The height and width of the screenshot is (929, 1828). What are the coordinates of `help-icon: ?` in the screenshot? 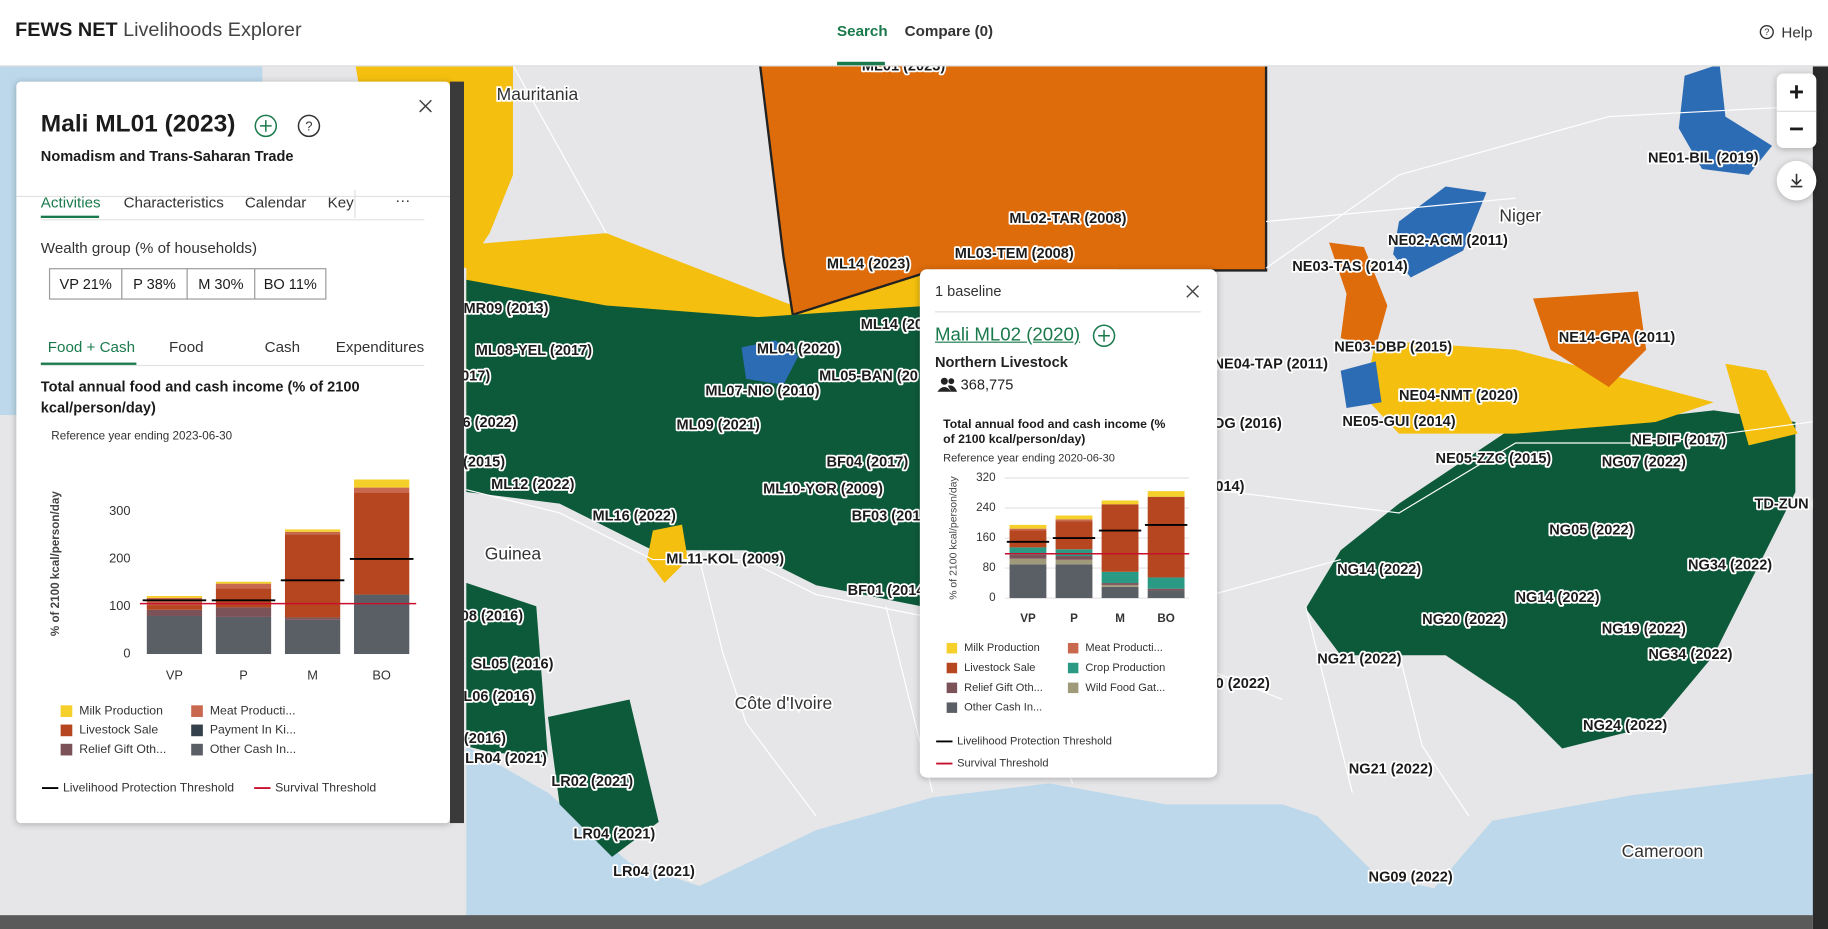 It's located at (1766, 32).